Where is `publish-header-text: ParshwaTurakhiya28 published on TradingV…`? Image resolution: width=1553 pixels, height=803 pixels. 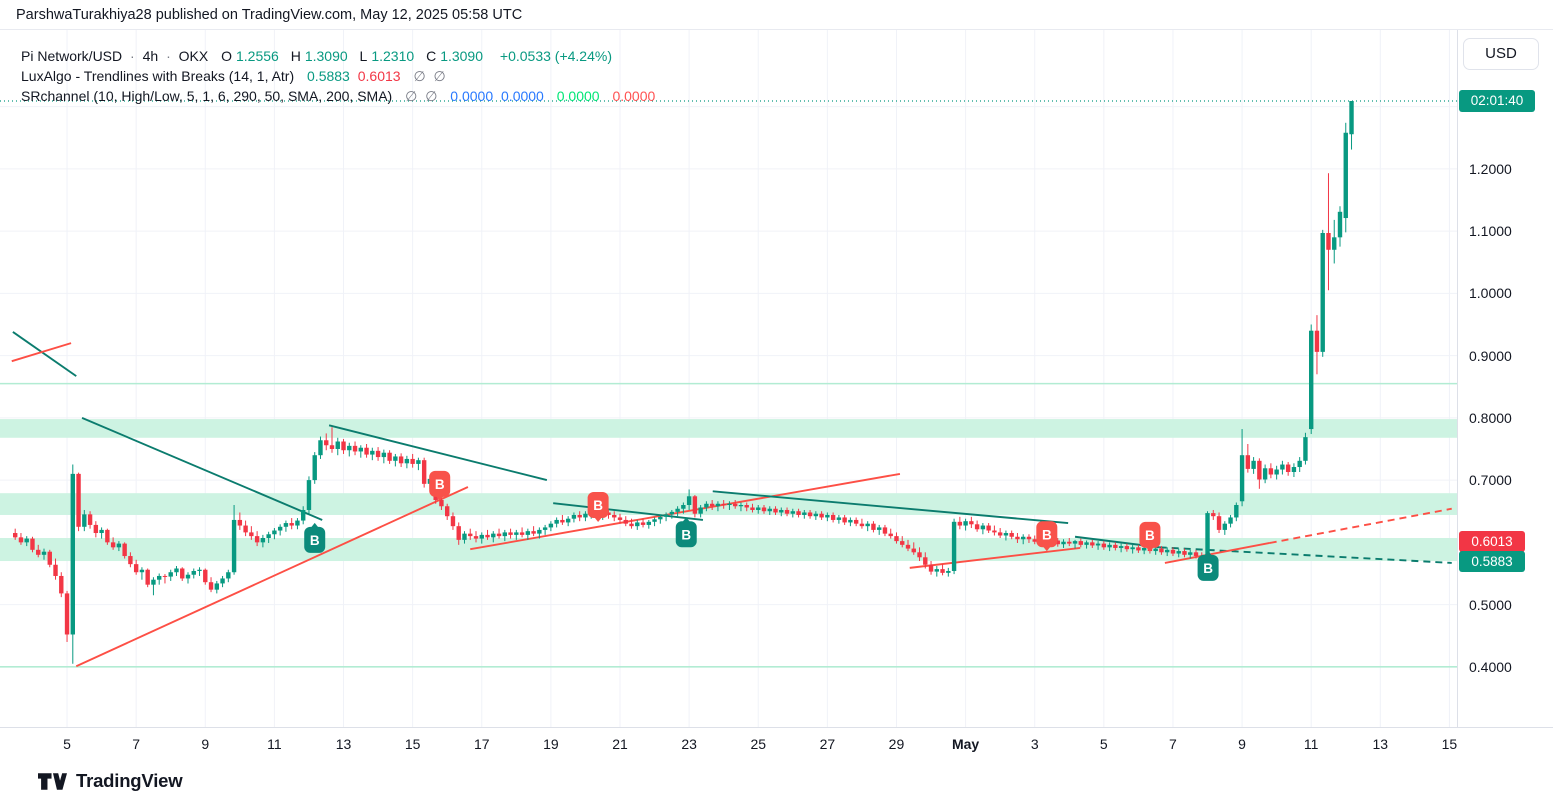 publish-header-text: ParshwaTurakhiya28 published on TradingV… is located at coordinates (269, 15).